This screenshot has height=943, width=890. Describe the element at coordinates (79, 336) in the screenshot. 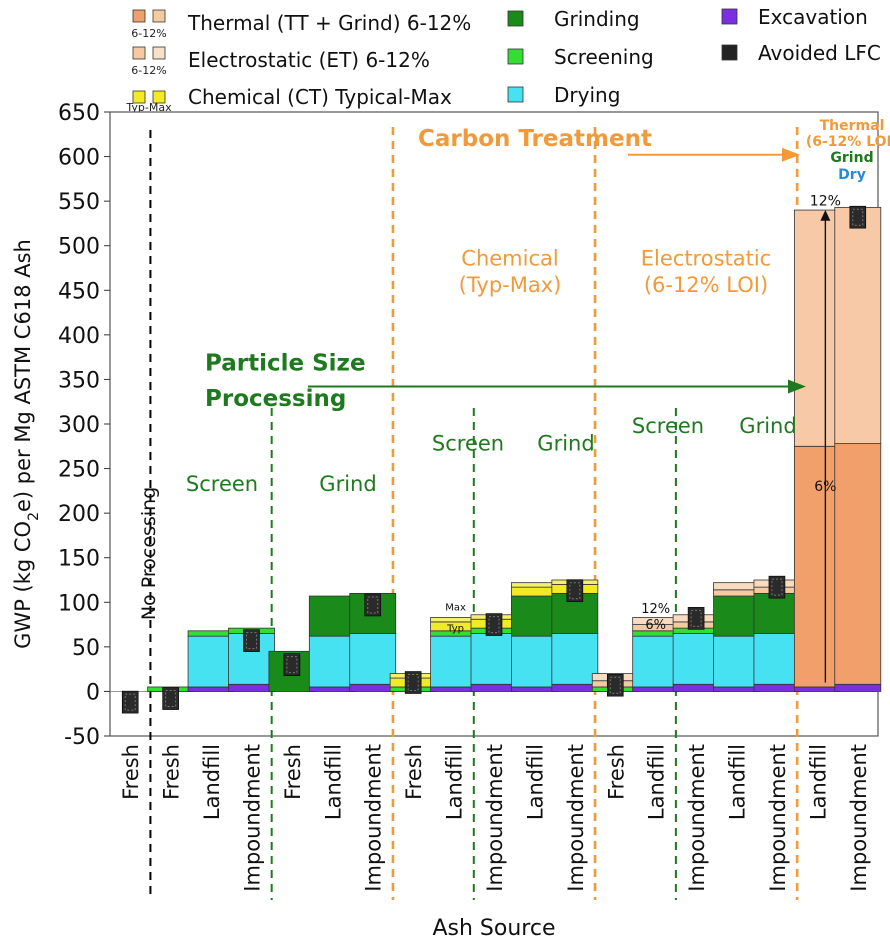

I see `y-tick-label: 400` at that location.